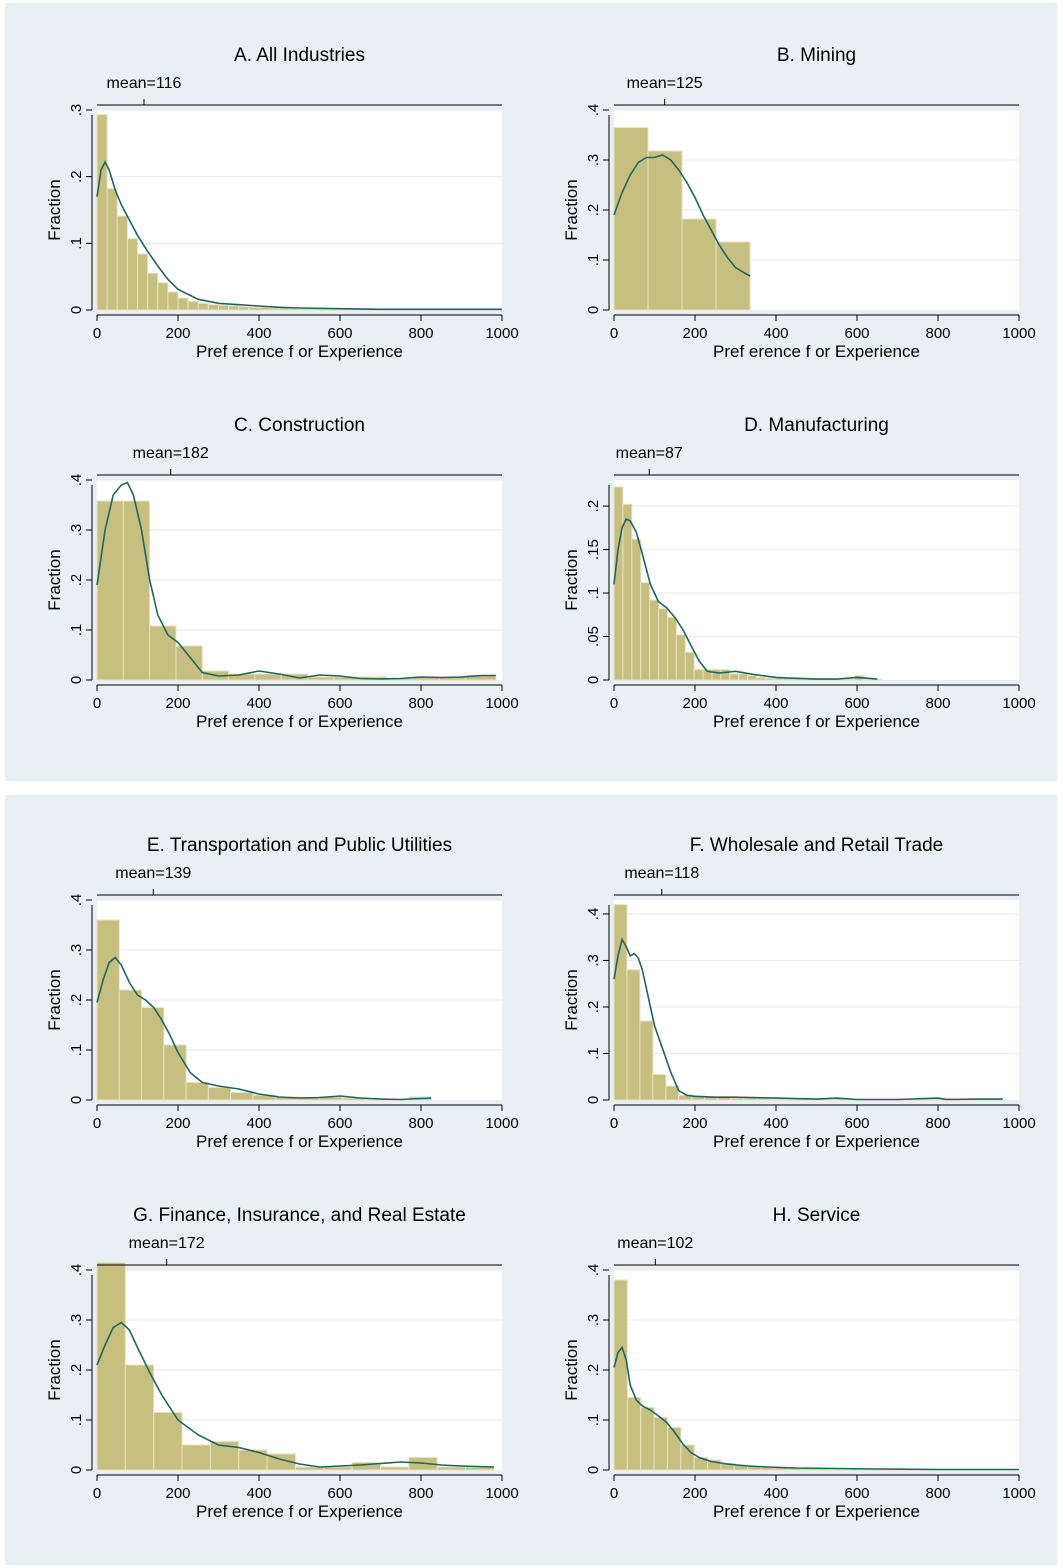 The width and height of the screenshot is (1063, 1568). What do you see at coordinates (816, 425) in the screenshot?
I see `chart-title: D. Manufacturing` at bounding box center [816, 425].